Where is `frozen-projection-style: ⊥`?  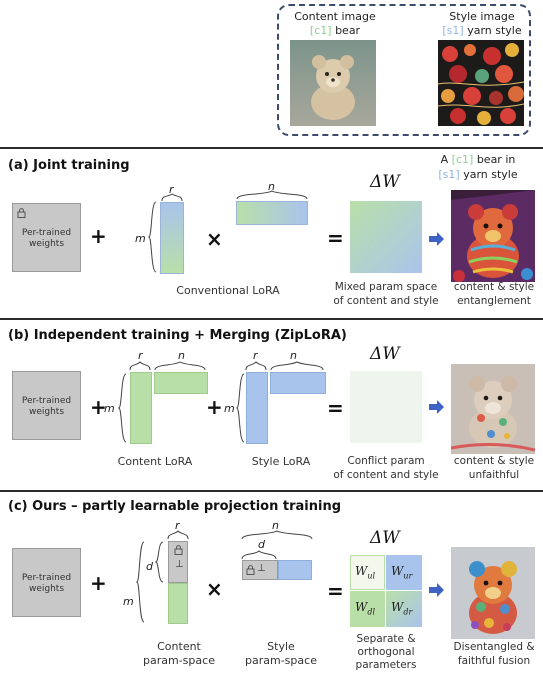
frozen-projection-style: ⊥ is located at coordinates (260, 570).